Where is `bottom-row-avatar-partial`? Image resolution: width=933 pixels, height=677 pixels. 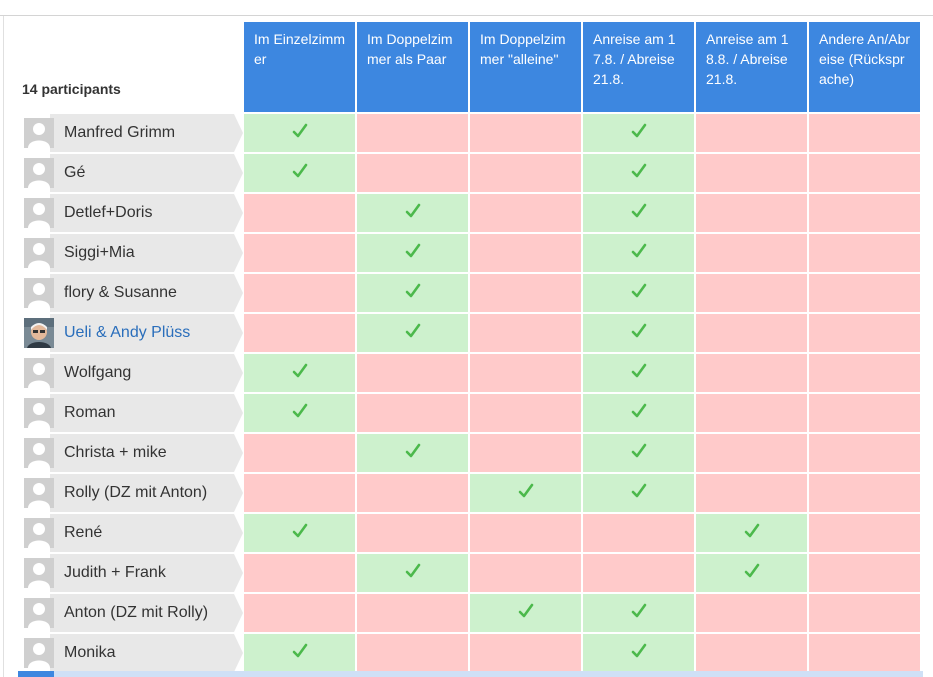
bottom-row-avatar-partial is located at coordinates (36, 674).